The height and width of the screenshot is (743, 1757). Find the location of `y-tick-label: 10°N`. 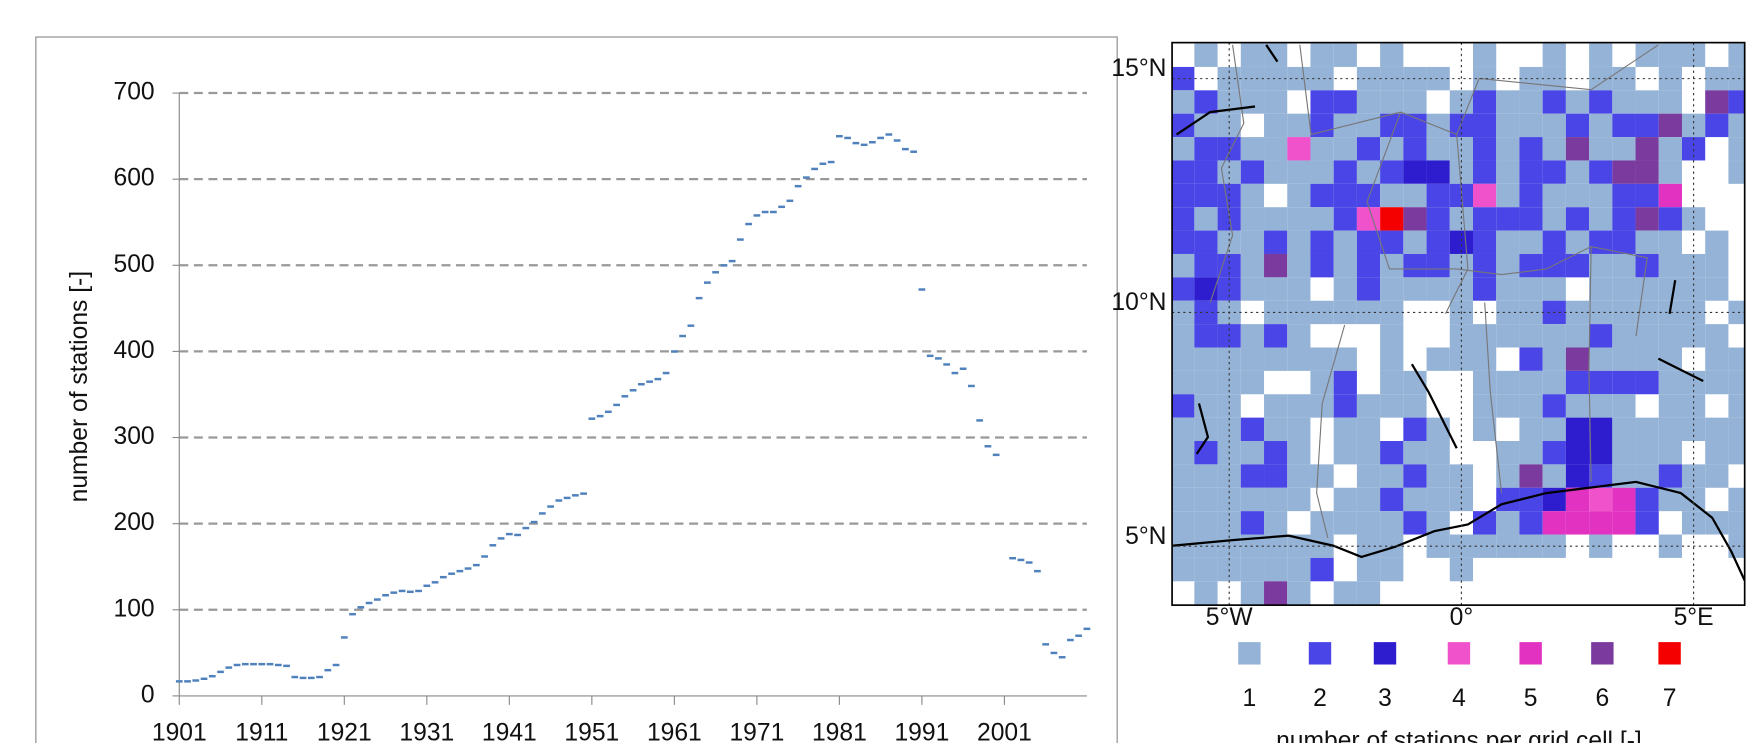

y-tick-label: 10°N is located at coordinates (1138, 302).